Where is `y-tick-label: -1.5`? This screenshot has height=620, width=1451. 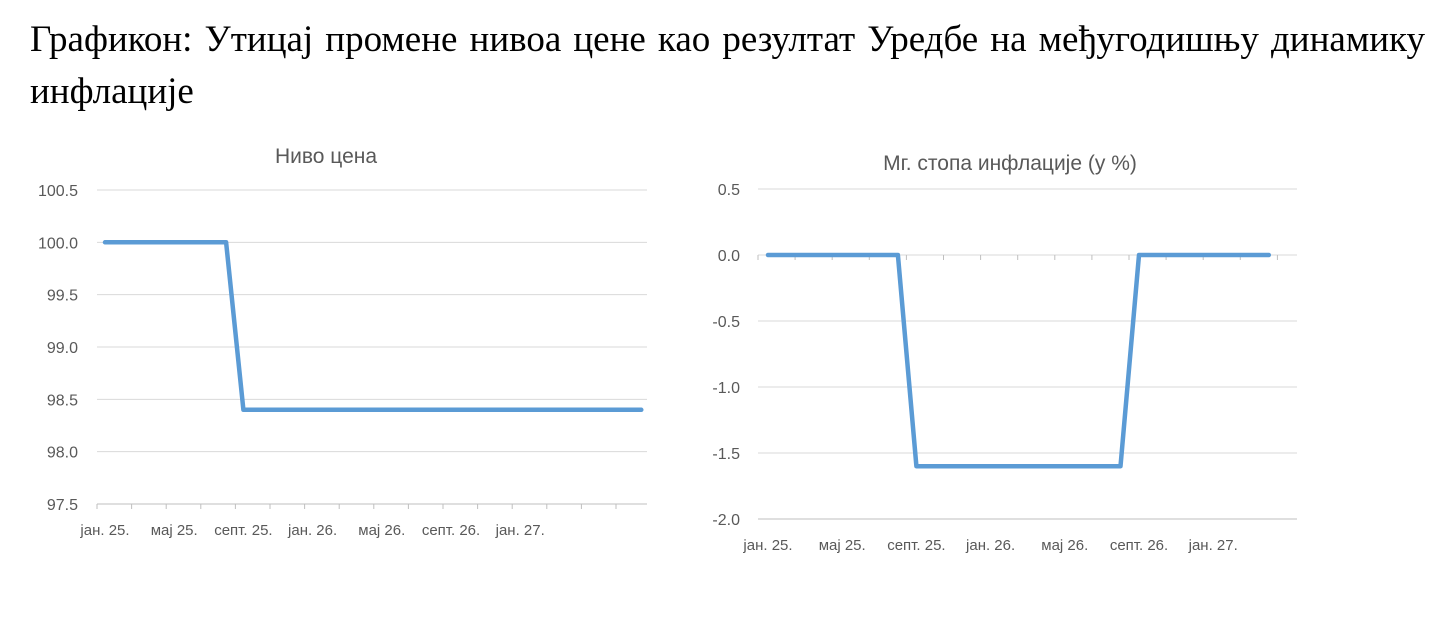
y-tick-label: -1.5 is located at coordinates (726, 454).